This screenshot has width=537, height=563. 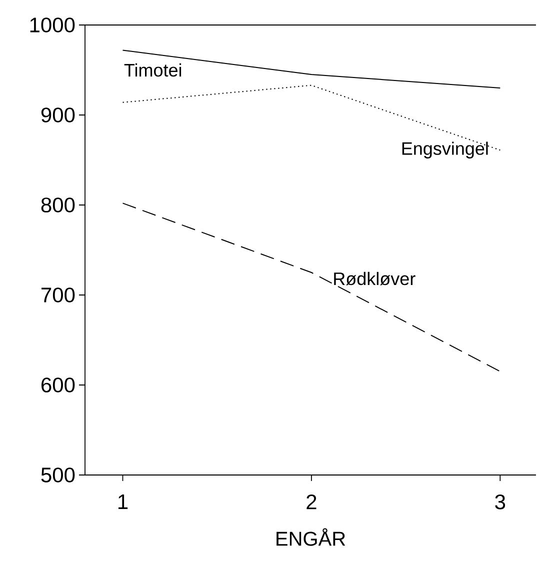 I want to click on series-label: Timotei, so click(x=153, y=70).